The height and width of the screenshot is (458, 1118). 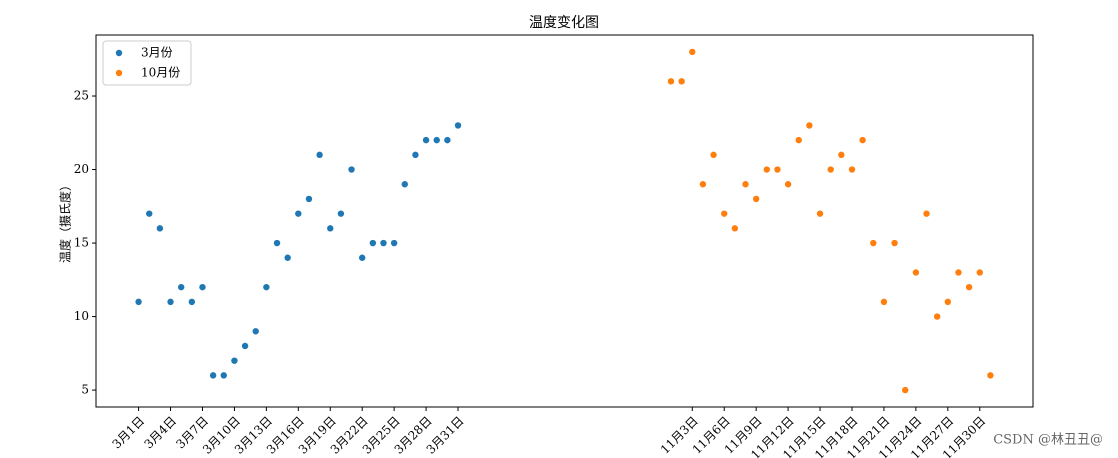 I want to click on legend-label: 10月份, so click(x=160, y=73).